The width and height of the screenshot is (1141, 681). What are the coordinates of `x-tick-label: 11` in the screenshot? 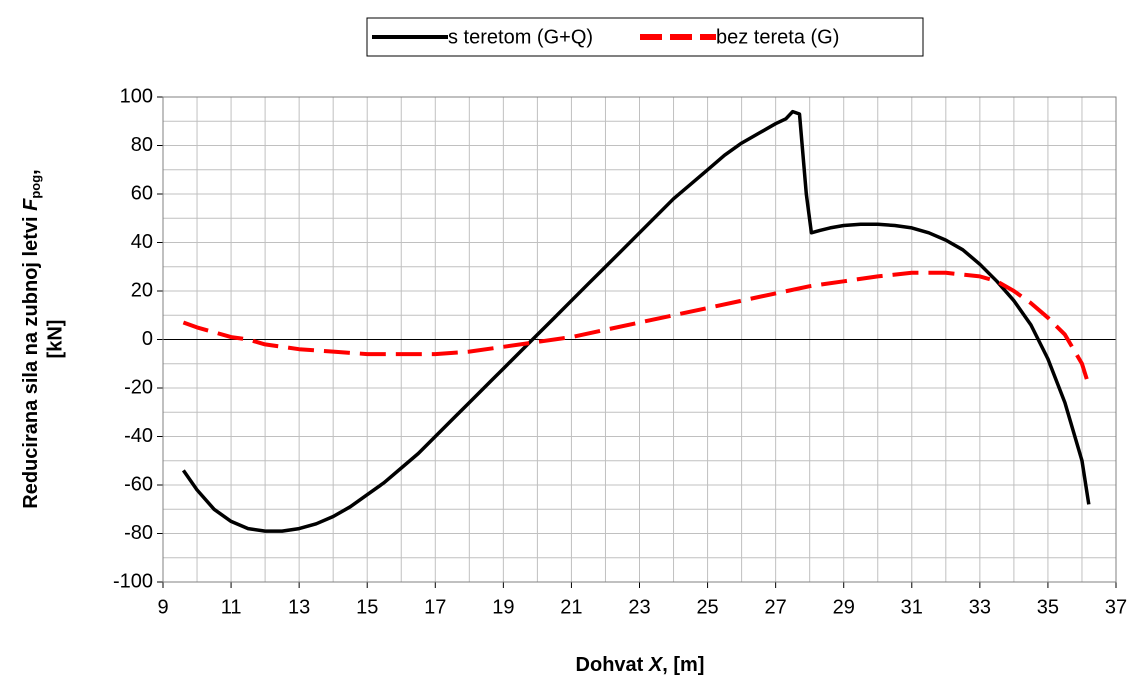 It's located at (231, 607).